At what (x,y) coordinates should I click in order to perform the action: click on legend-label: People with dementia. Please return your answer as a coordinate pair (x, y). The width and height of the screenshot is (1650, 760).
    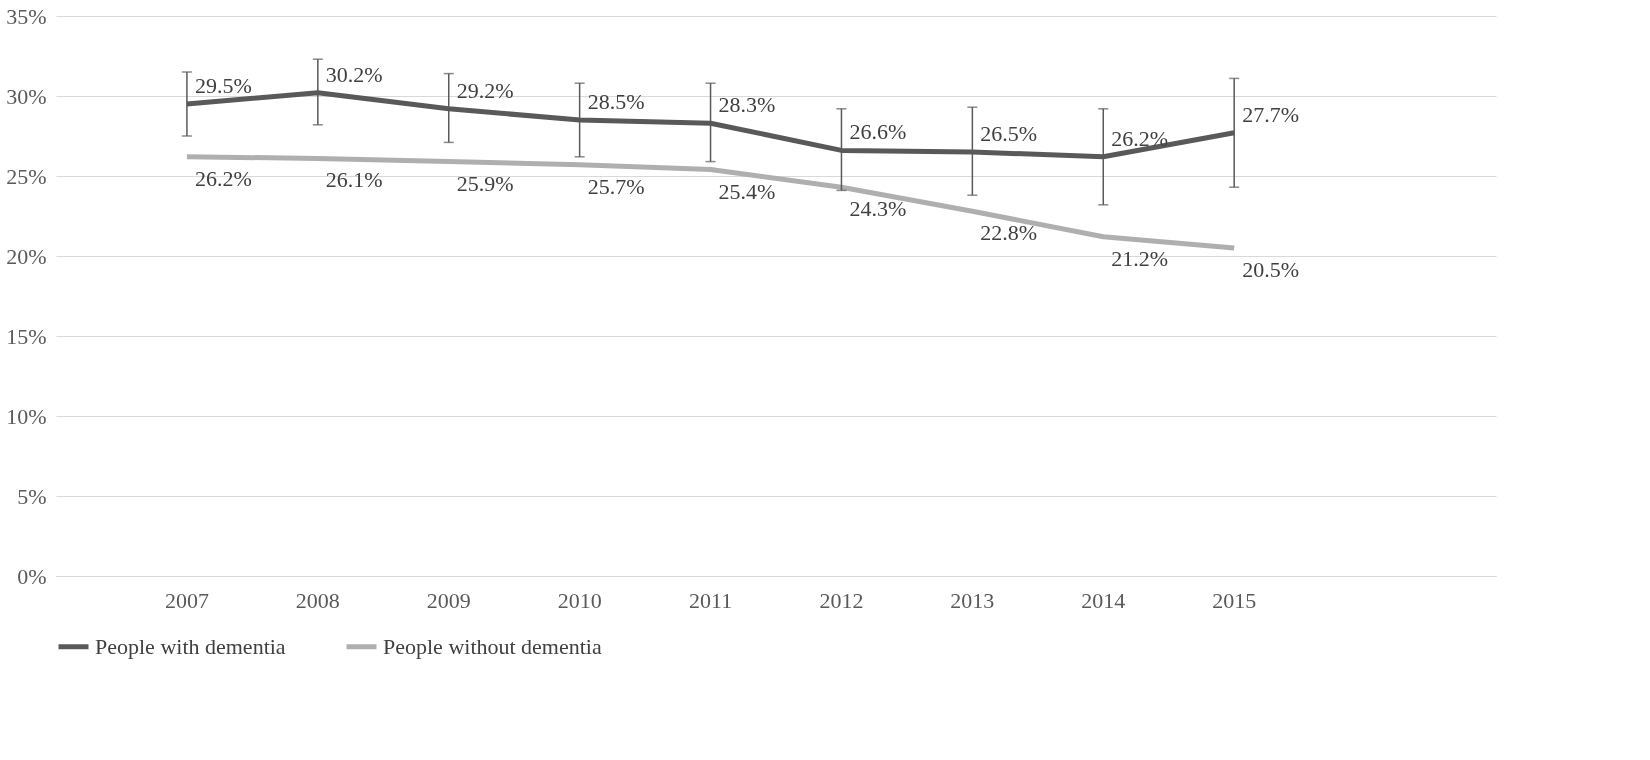
    Looking at the image, I should click on (190, 646).